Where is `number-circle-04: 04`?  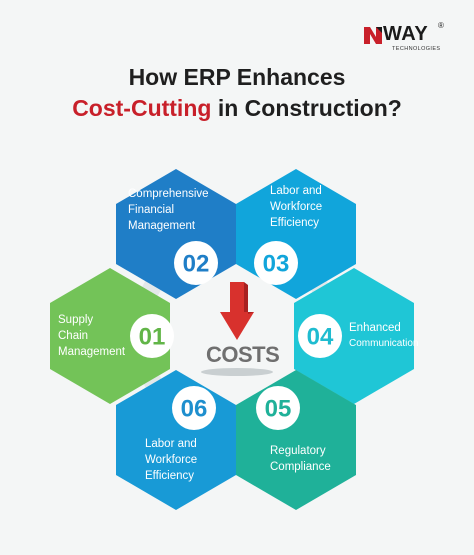 number-circle-04: 04 is located at coordinates (320, 336).